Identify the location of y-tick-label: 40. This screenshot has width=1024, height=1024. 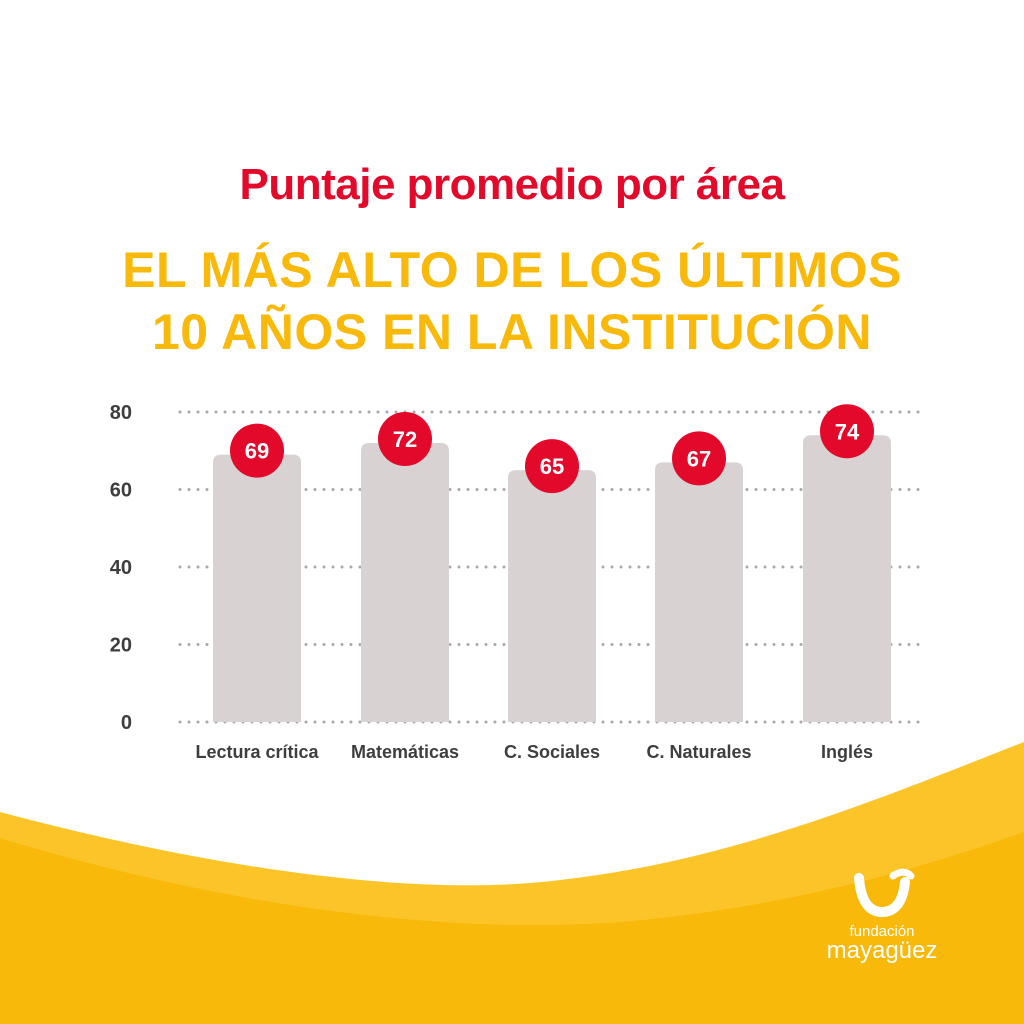
(121, 568).